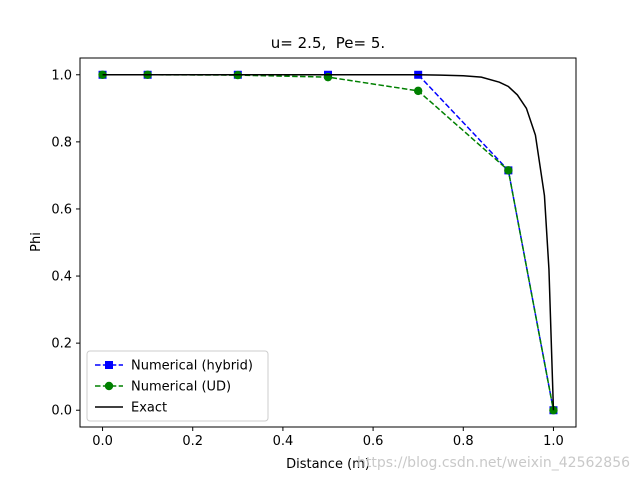 The height and width of the screenshot is (480, 640). I want to click on x-tick-label: 0.2, so click(192, 441).